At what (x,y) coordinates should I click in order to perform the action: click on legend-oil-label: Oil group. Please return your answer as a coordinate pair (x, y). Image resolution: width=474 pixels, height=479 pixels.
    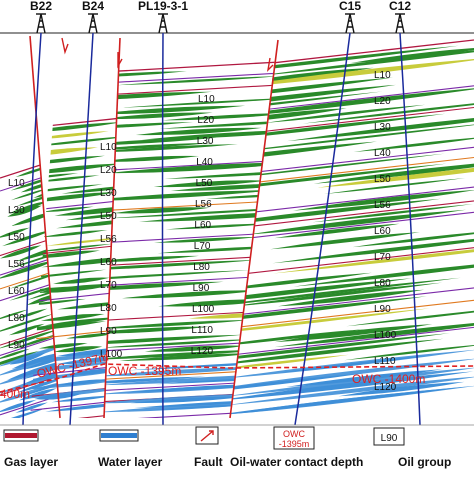
    Looking at the image, I should click on (424, 462).